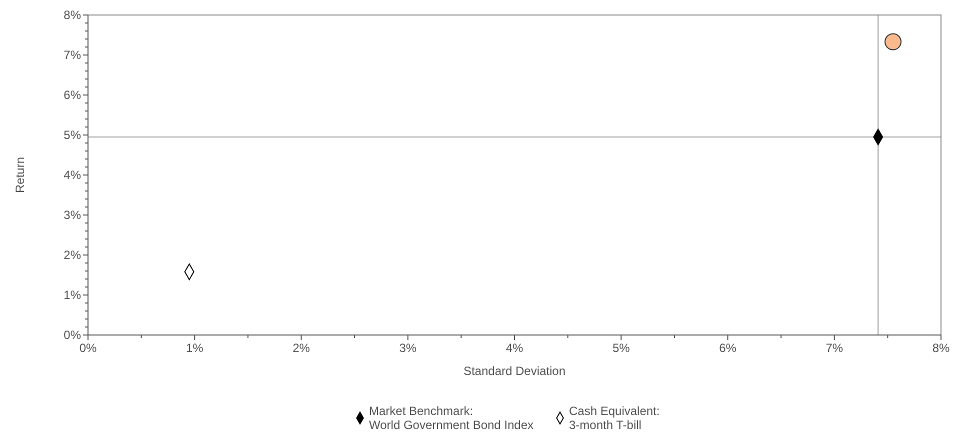 The width and height of the screenshot is (962, 443). What do you see at coordinates (301, 348) in the screenshot?
I see `x-tick-label: 2%` at bounding box center [301, 348].